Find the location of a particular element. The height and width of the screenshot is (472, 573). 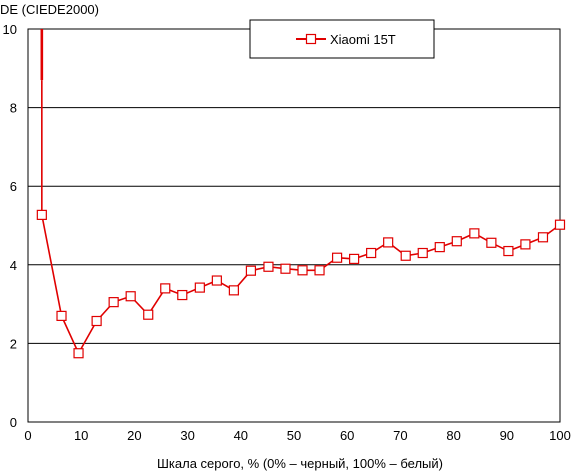

x-tick-labels: 0 10 20 30 40 50 60 70 80 90 100 is located at coordinates (297, 435).